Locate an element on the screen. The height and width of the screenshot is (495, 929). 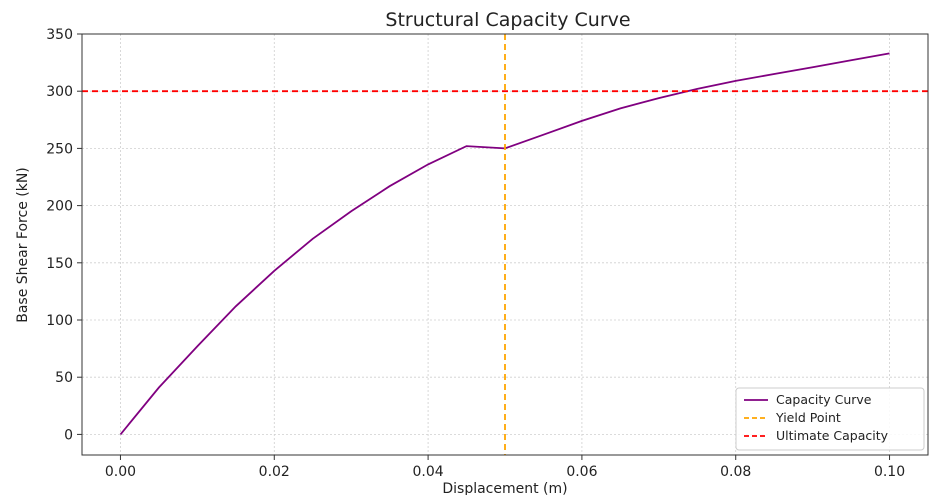
legend-label: Yield Point is located at coordinates (808, 417).